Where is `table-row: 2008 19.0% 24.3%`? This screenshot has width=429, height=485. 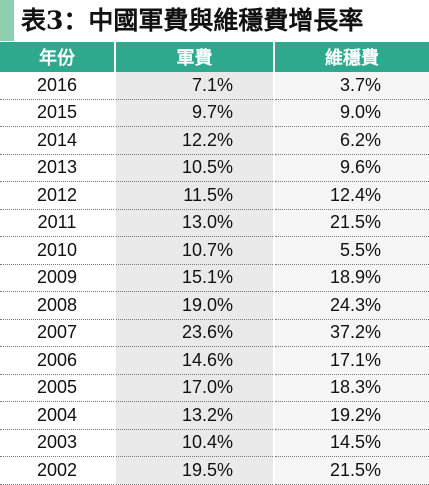 table-row: 2008 19.0% 24.3% is located at coordinates (214, 305).